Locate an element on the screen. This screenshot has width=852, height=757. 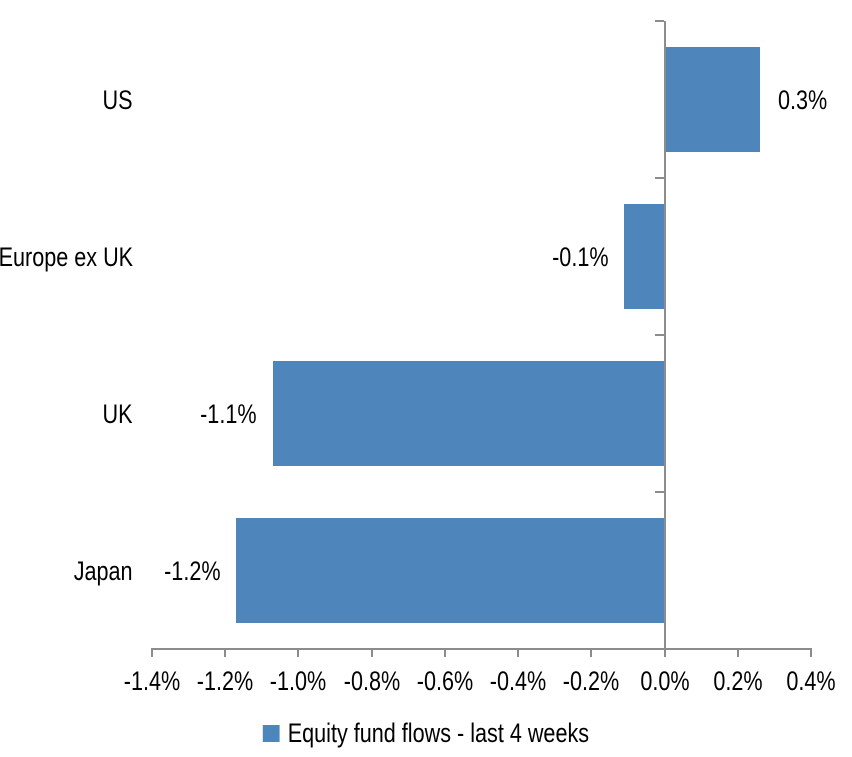
x-tick-label: -0.2% is located at coordinates (591, 681).